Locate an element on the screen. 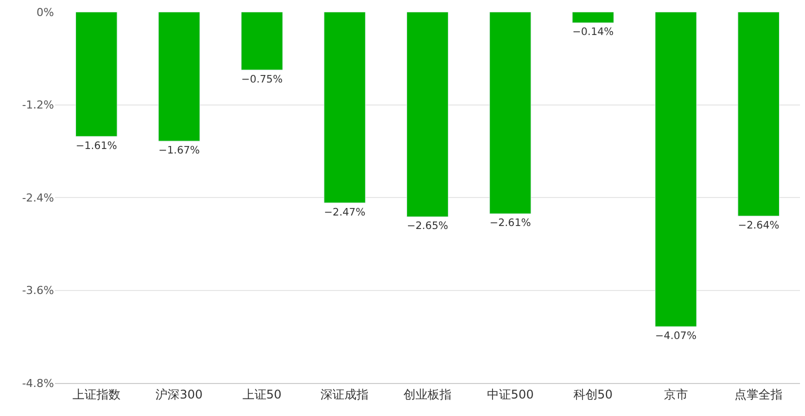  y-tick-label: -1.2% is located at coordinates (38, 105).